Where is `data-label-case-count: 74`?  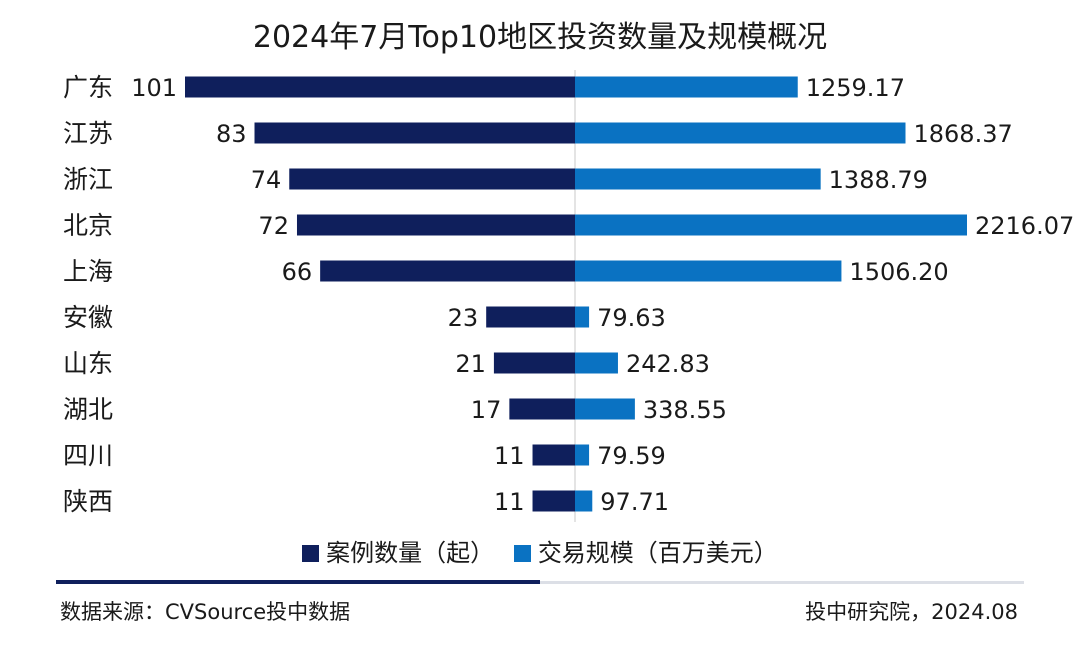
data-label-case-count: 74 is located at coordinates (266, 180).